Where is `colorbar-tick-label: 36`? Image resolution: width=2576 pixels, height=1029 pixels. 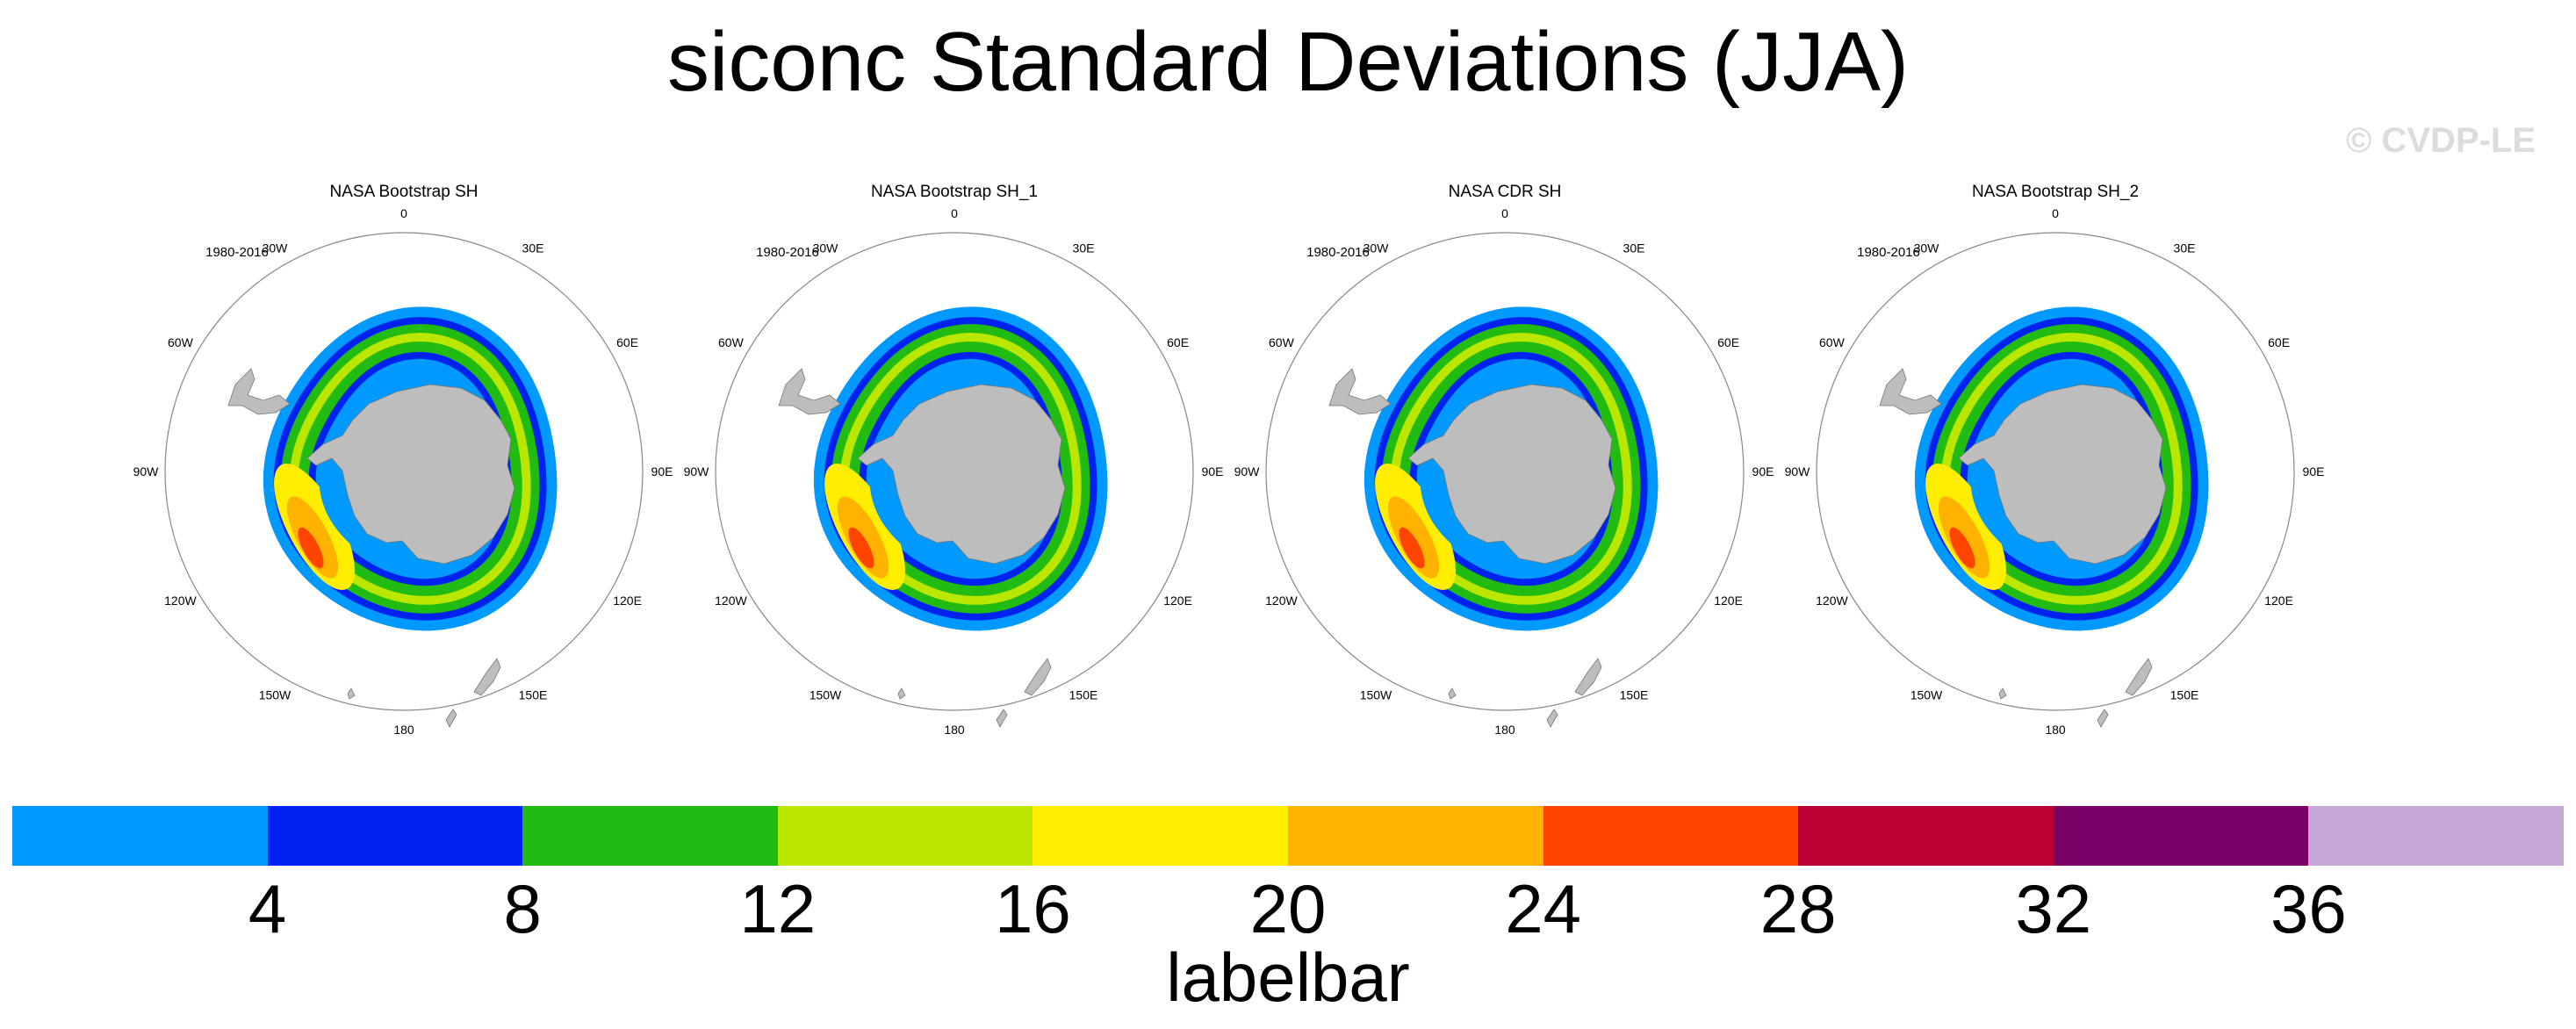 colorbar-tick-label: 36 is located at coordinates (2308, 908).